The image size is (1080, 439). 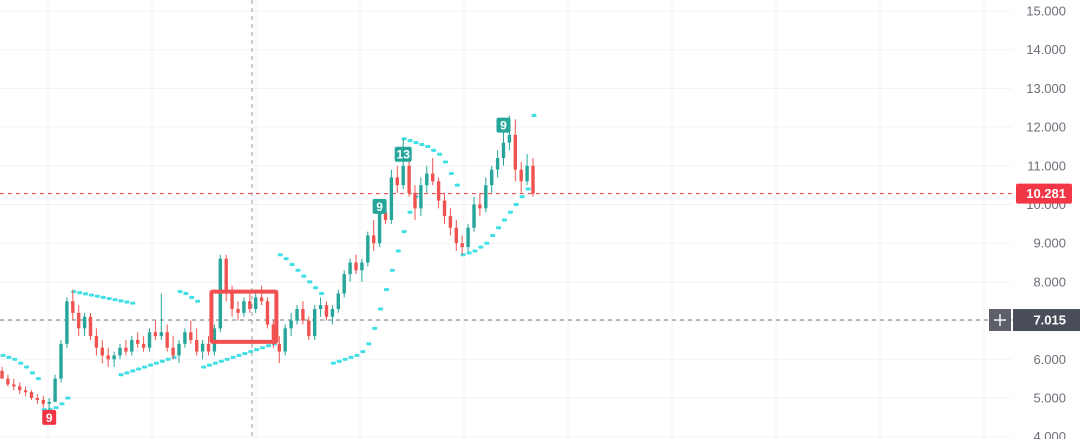 I want to click on badge-bg, so click(x=403, y=154).